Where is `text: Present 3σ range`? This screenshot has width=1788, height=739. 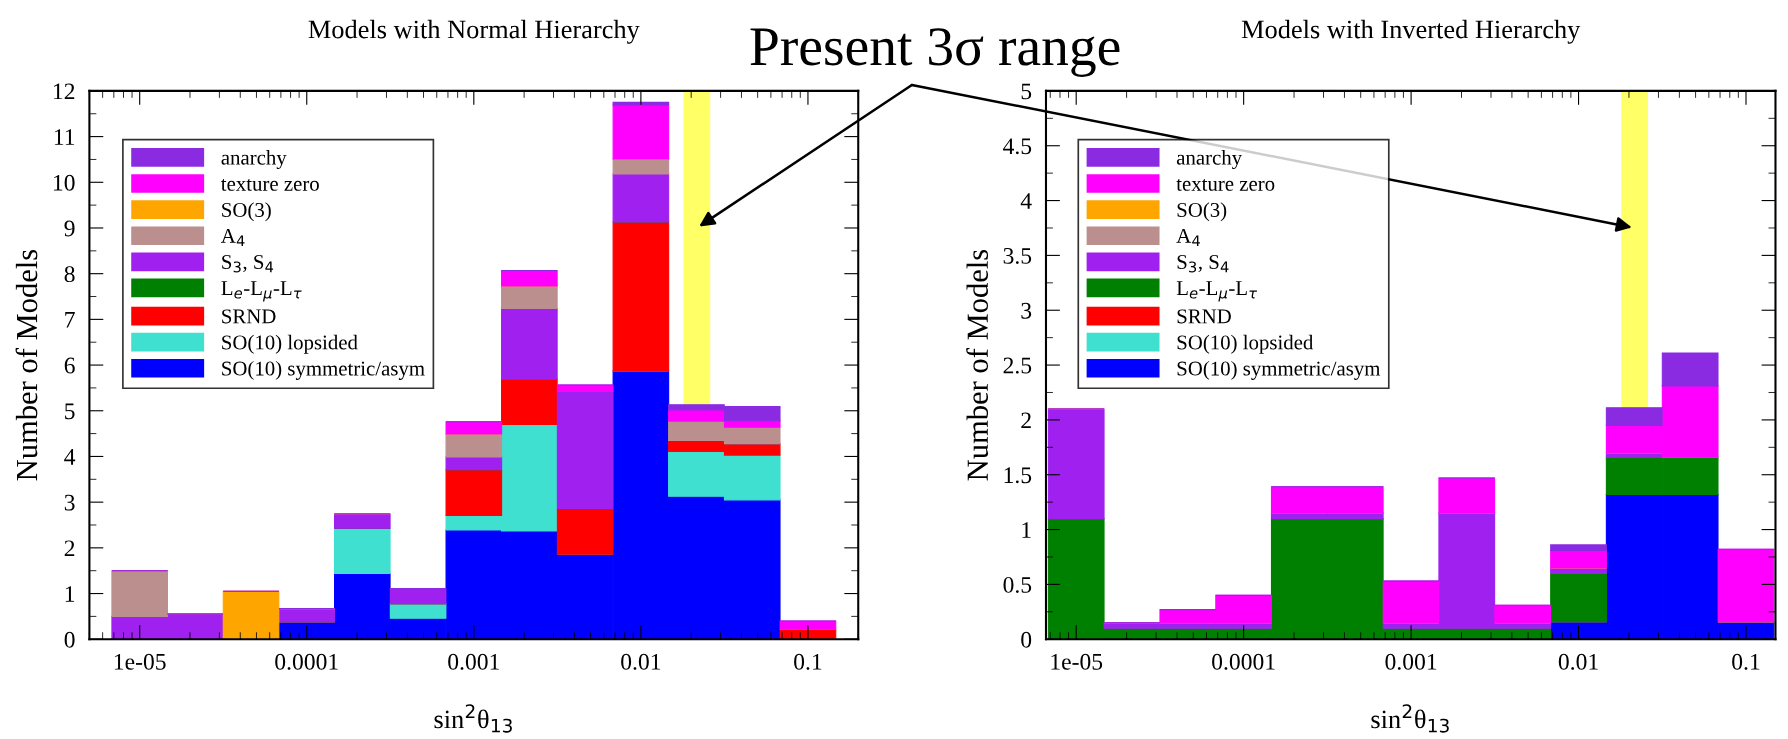 text: Present 3σ range is located at coordinates (935, 52).